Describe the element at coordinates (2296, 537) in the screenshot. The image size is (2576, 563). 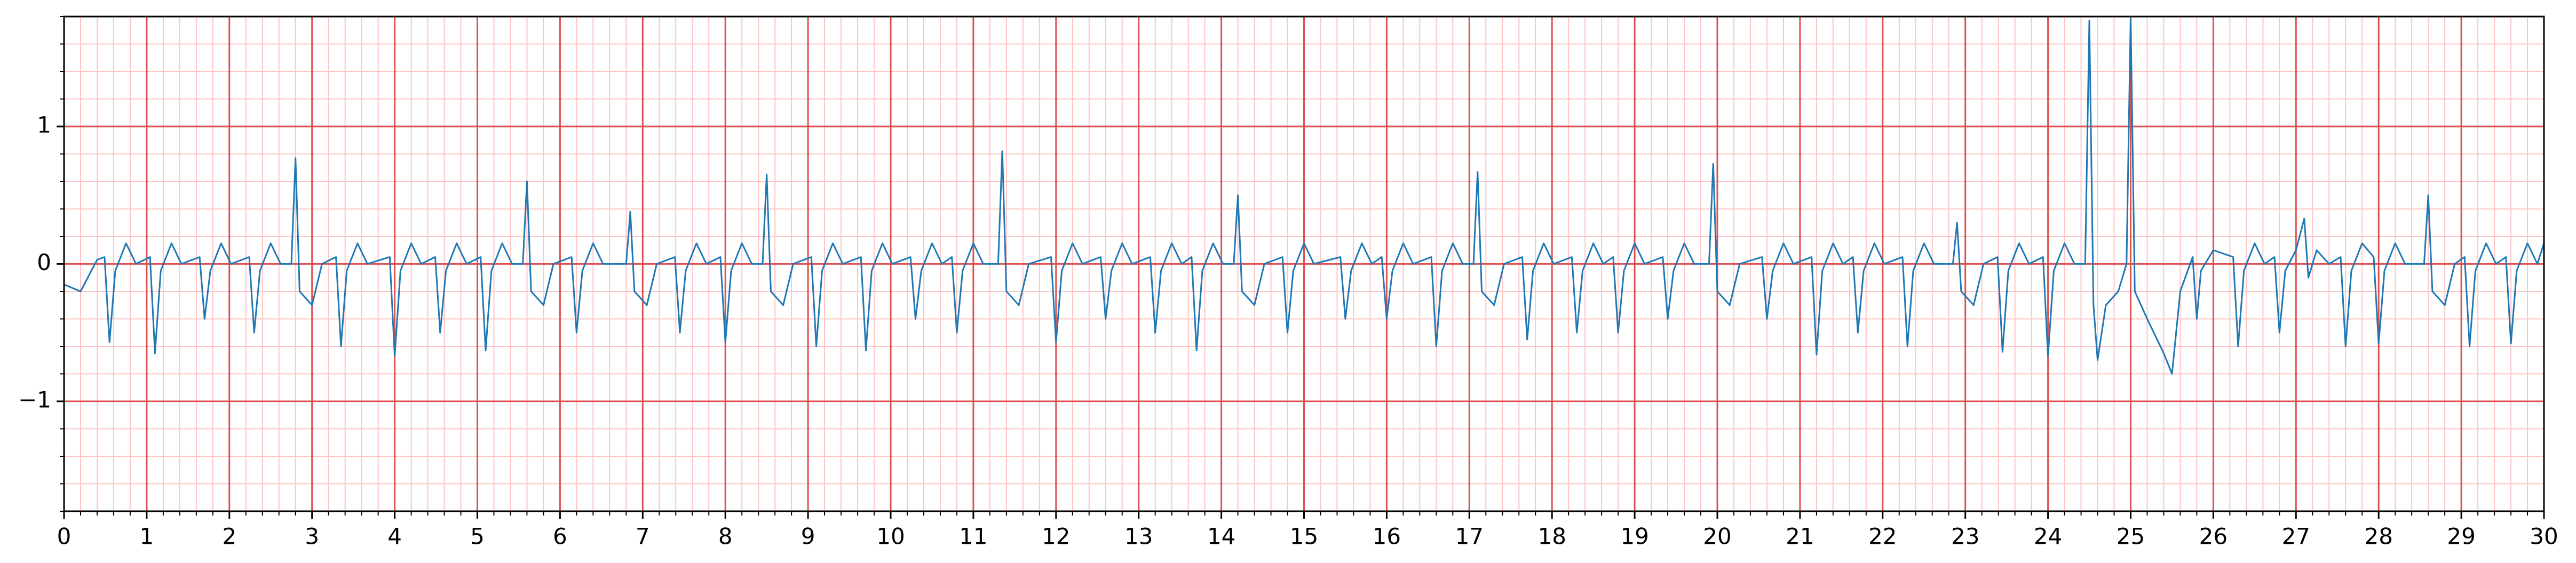
I see `x-tick-label: 27` at that location.